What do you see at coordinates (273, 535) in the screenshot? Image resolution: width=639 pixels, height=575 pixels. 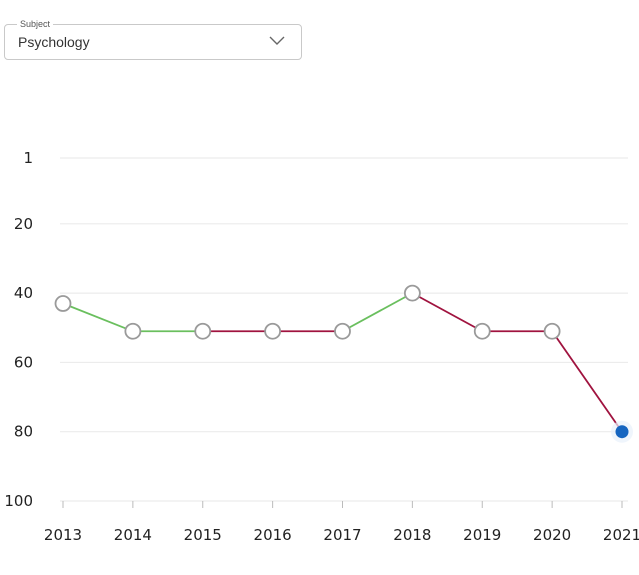 I see `x-tick-label: 2016` at bounding box center [273, 535].